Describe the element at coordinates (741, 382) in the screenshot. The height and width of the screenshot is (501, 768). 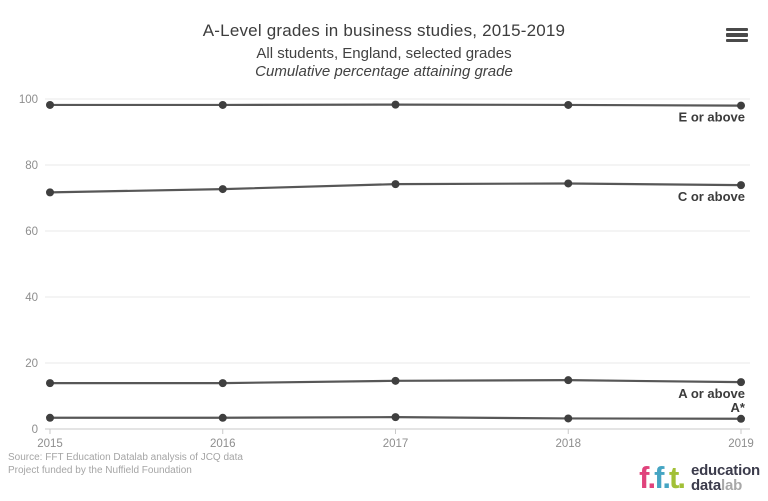
I see `data-point-a-or-above-2019` at that location.